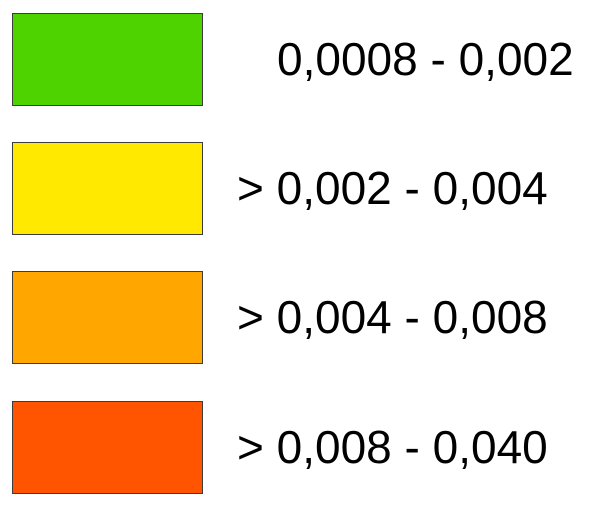 This screenshot has height=509, width=596. What do you see at coordinates (425, 59) in the screenshot?
I see `legend-label: 0,0008 - 0,002` at bounding box center [425, 59].